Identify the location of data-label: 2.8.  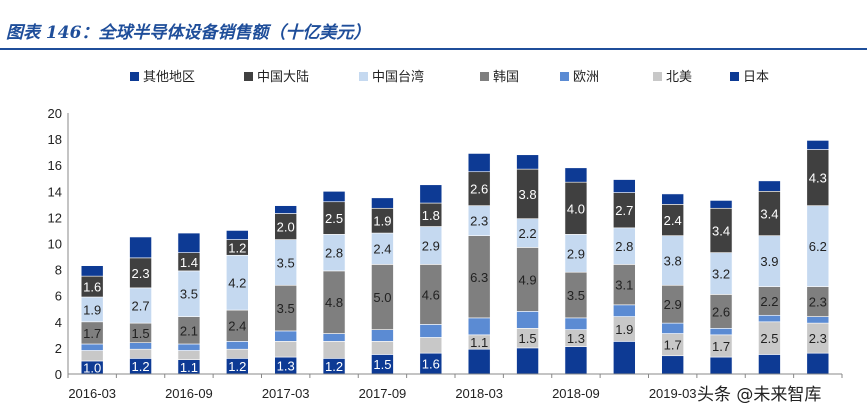
(624, 246).